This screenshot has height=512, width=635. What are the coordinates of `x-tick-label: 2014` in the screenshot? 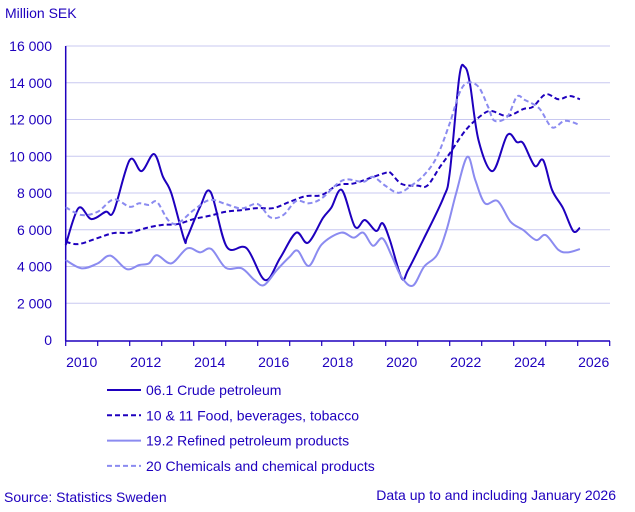 It's located at (209, 362).